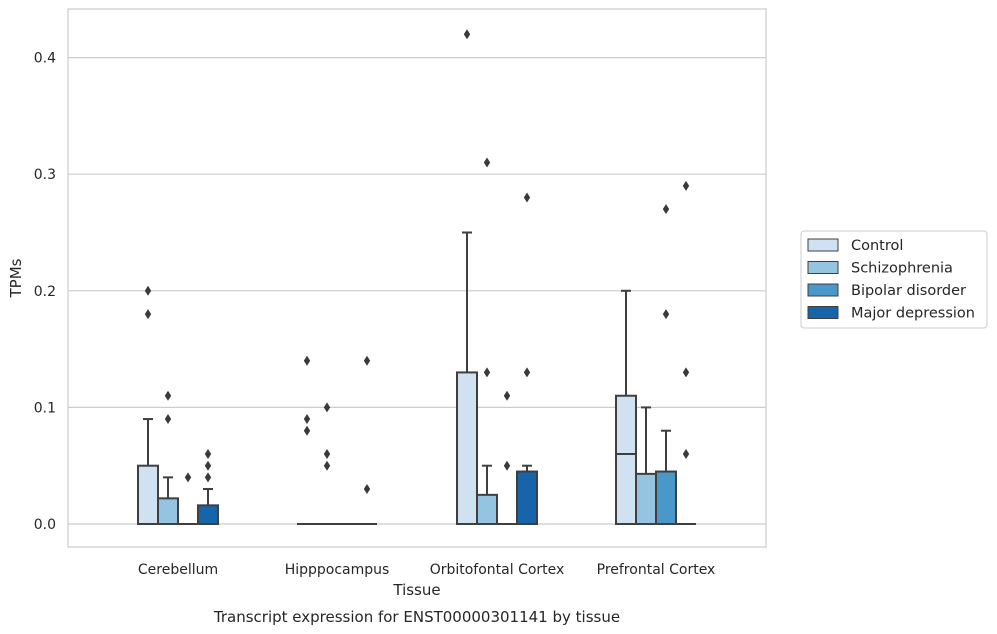  I want to click on legend-entry-label: Bipolar disorder, so click(908, 291).